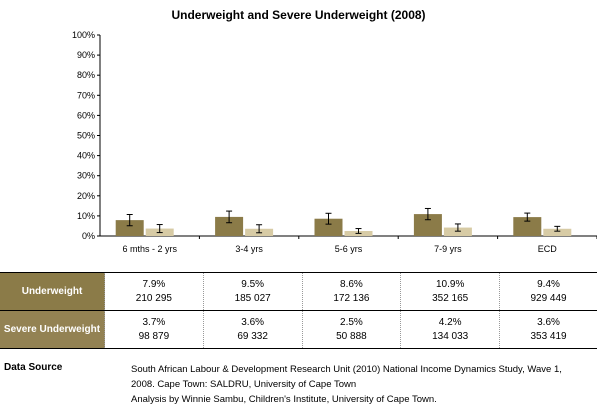 This screenshot has width=597, height=417. Describe the element at coordinates (548, 249) in the screenshot. I see `x-tick-label: ECD` at that location.